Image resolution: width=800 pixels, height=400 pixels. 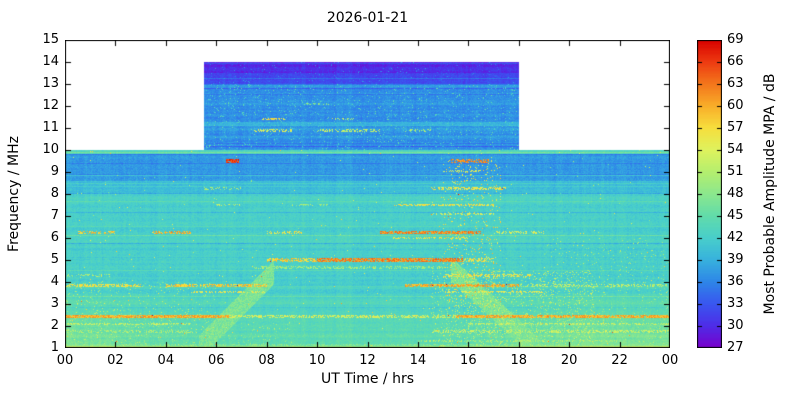 What do you see at coordinates (115, 360) in the screenshot?
I see `x-tick-label: 02` at bounding box center [115, 360].